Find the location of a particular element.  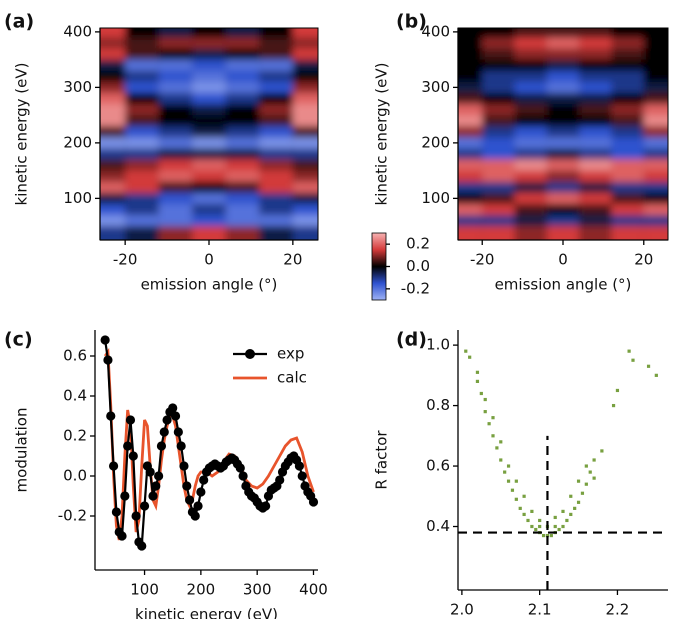

y-tick-label: 1.0 is located at coordinates (438, 345).